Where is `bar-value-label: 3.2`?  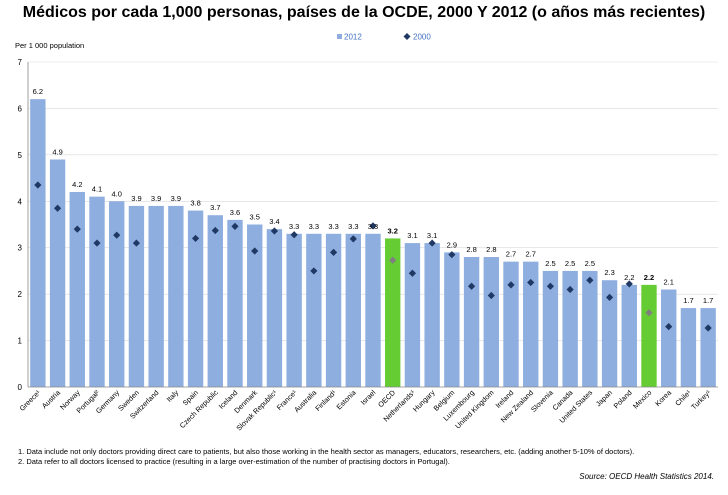 bar-value-label: 3.2 is located at coordinates (392, 230).